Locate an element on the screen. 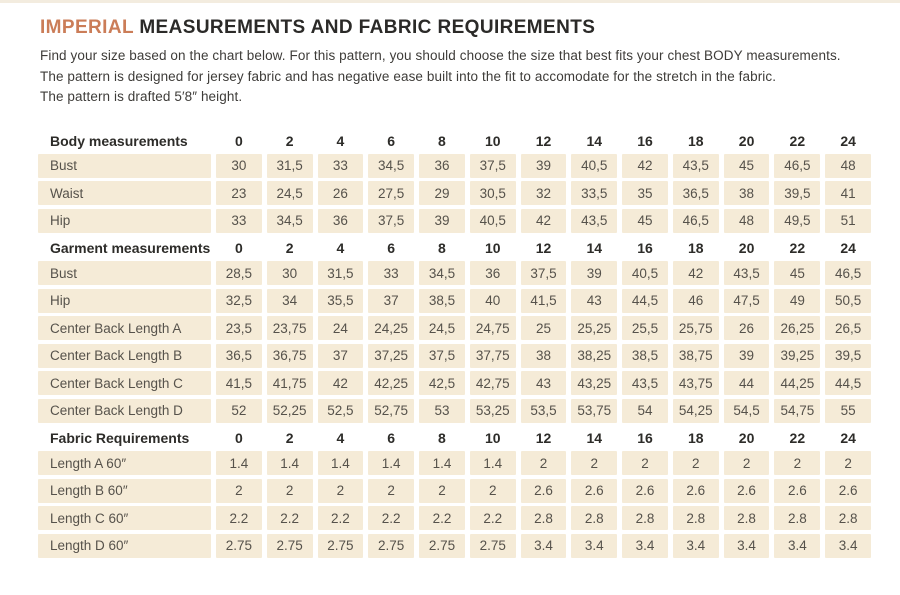  value-cell: 23,75 is located at coordinates (289, 328).